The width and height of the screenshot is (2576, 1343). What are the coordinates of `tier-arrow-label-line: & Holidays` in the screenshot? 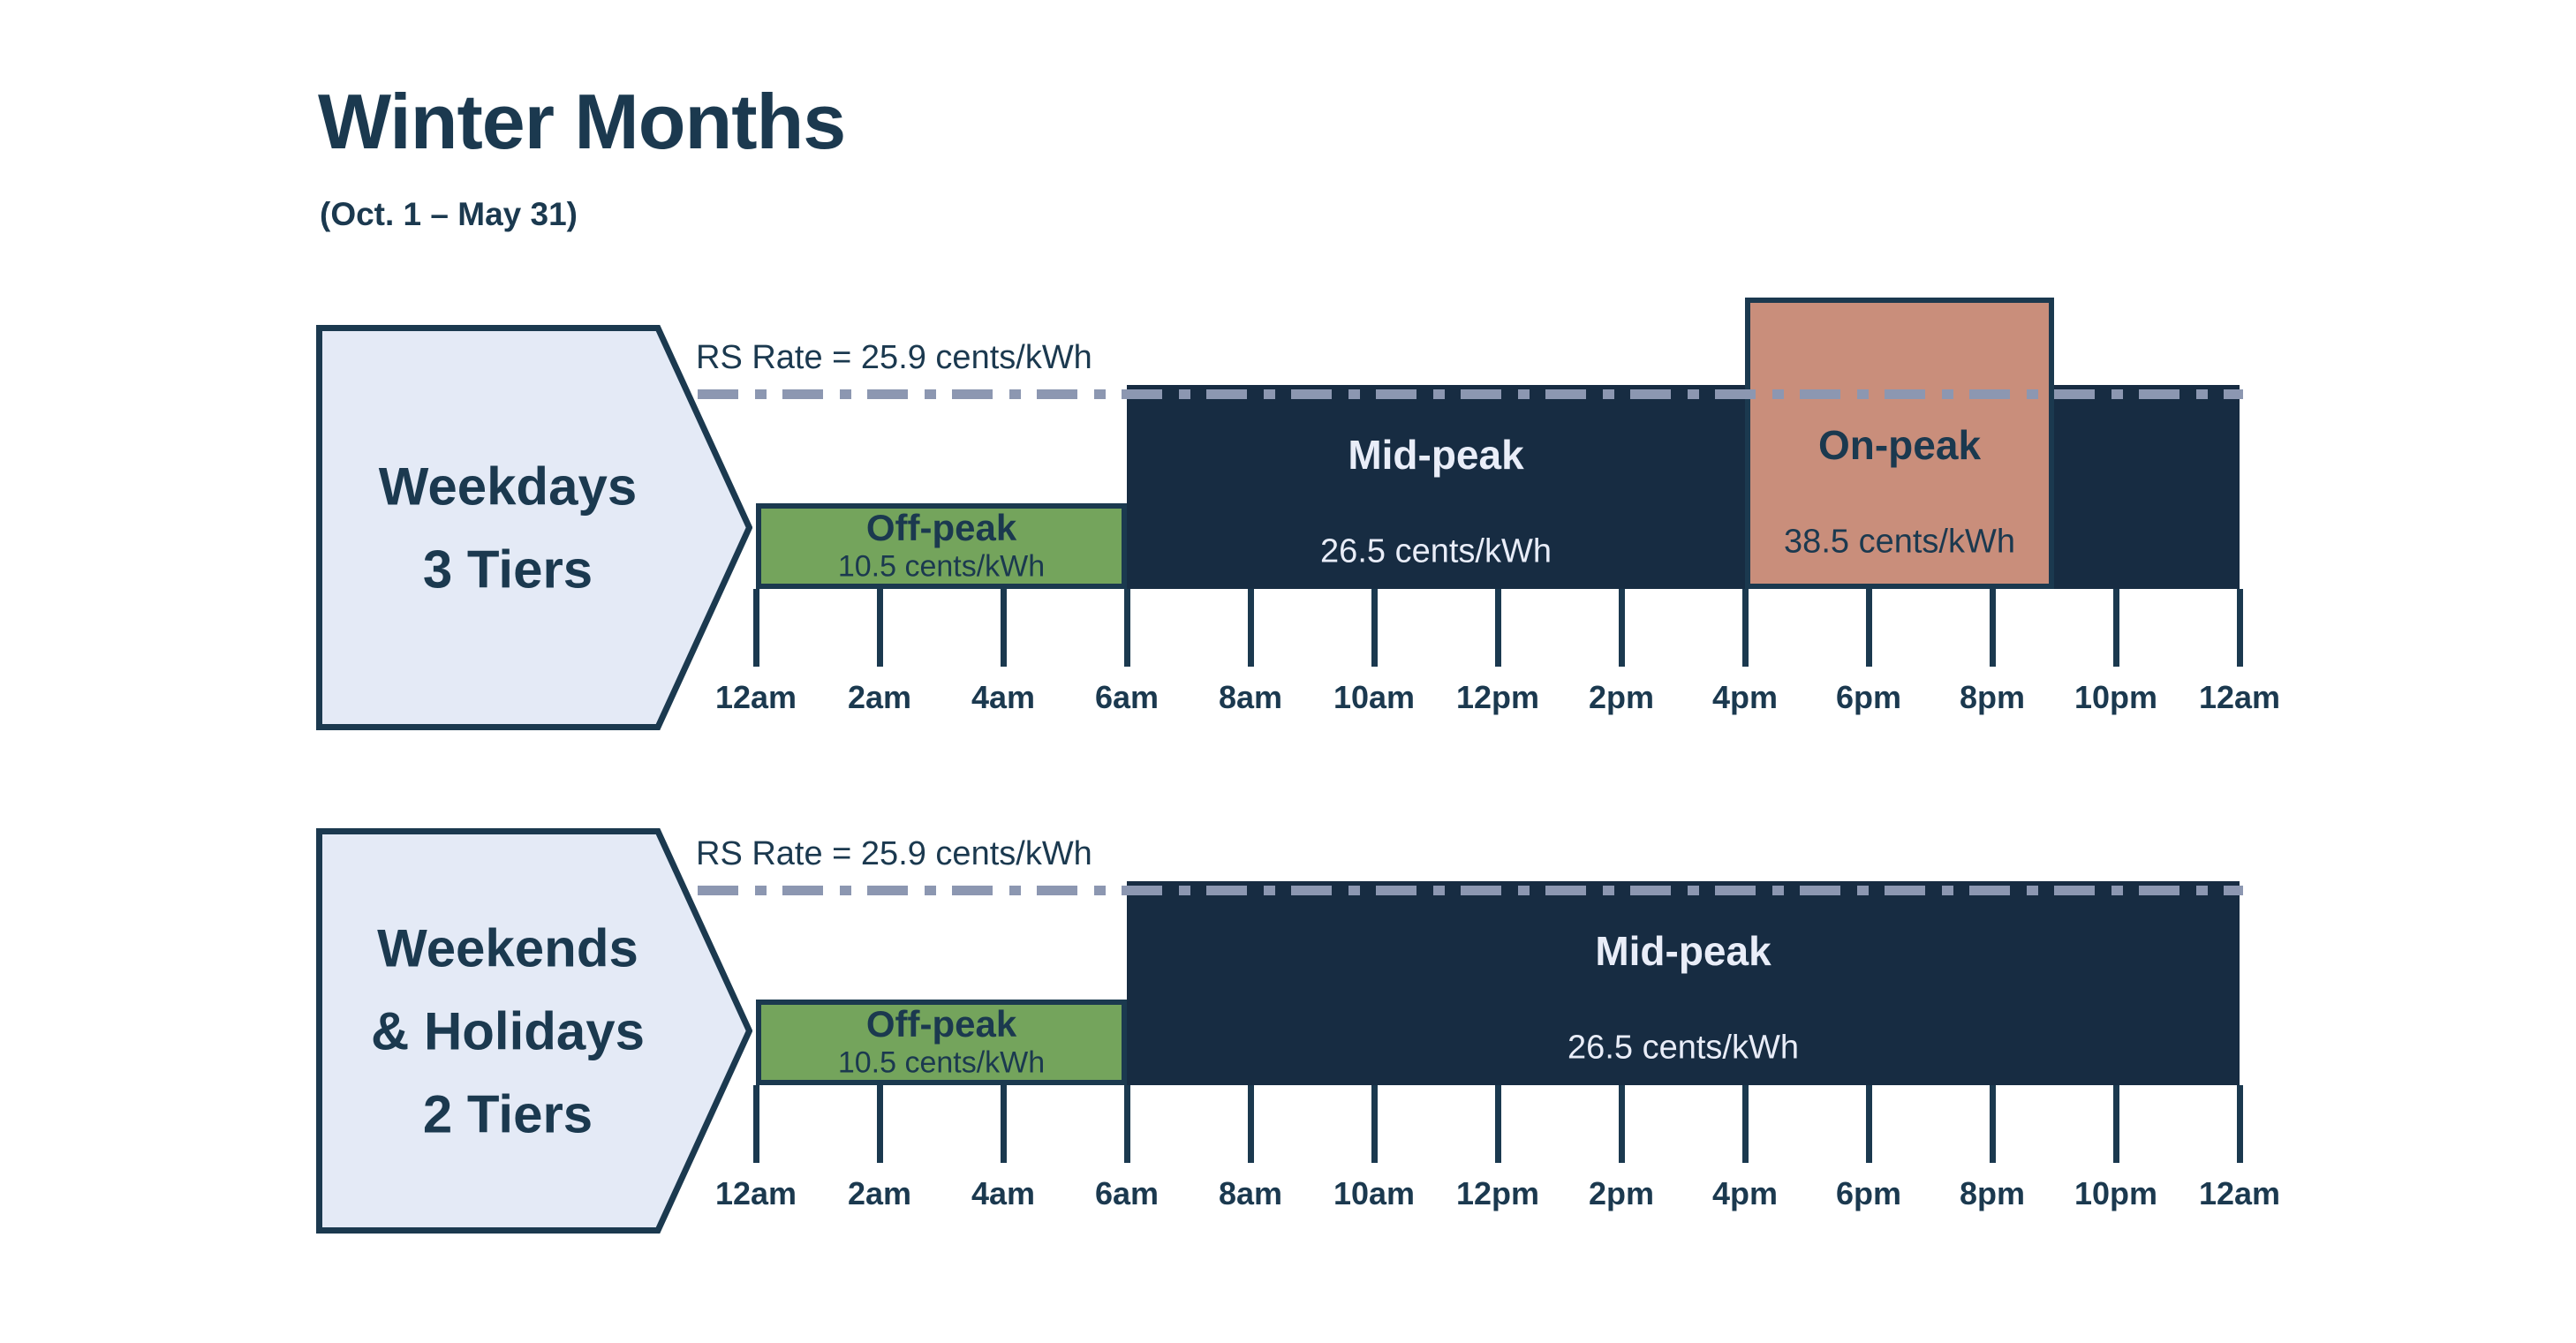 It's located at (508, 1030).